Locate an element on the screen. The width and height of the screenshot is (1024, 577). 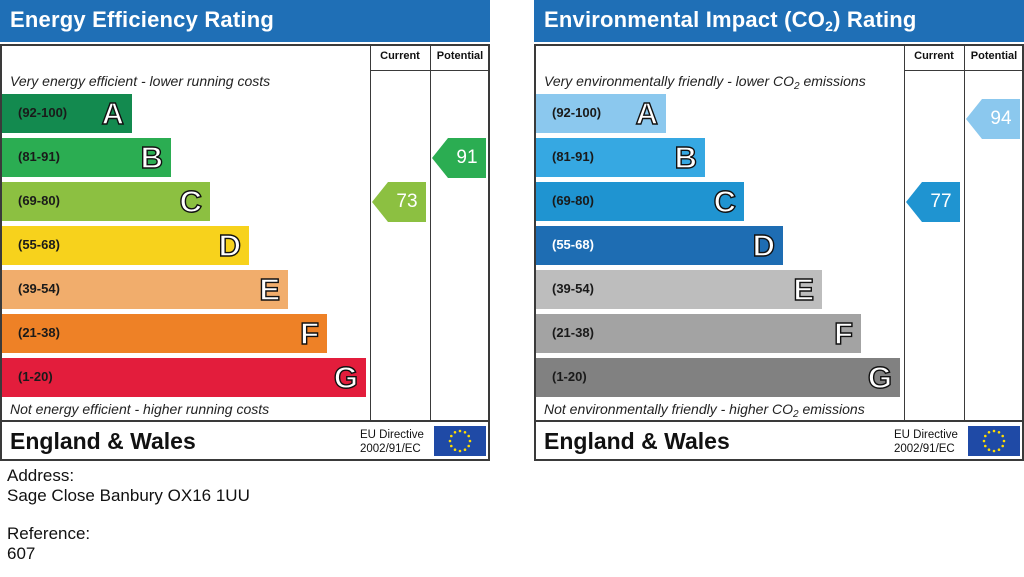
energy-band-letter: A is located at coordinates (113, 113).